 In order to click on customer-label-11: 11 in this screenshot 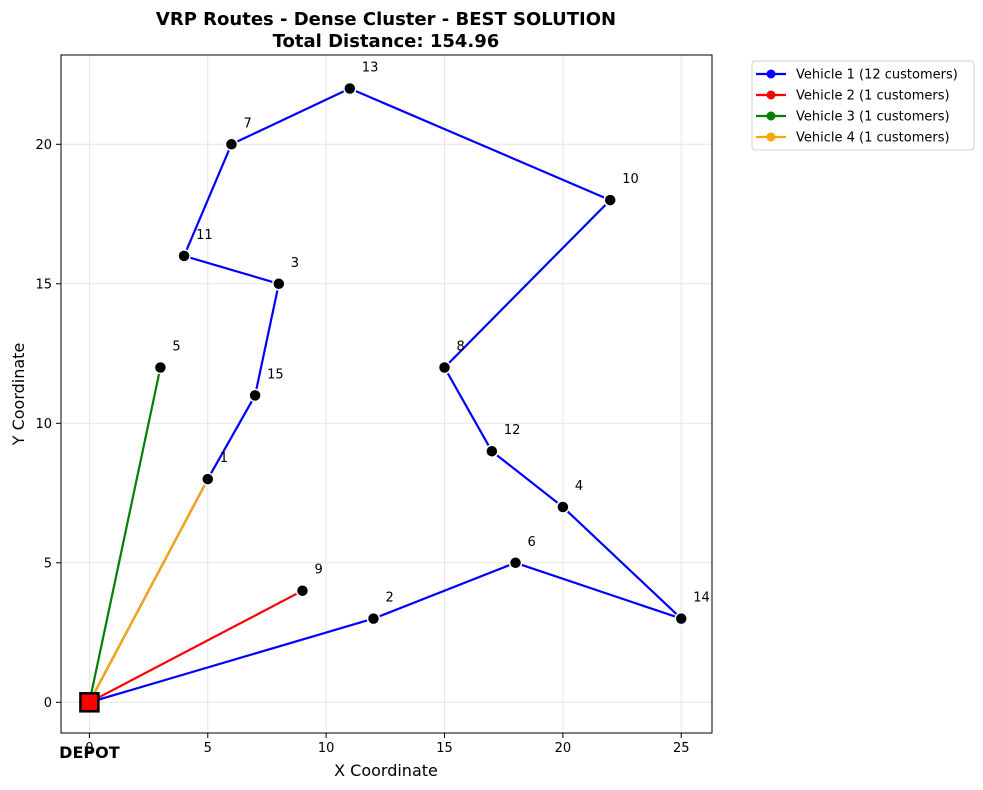, I will do `click(204, 235)`.